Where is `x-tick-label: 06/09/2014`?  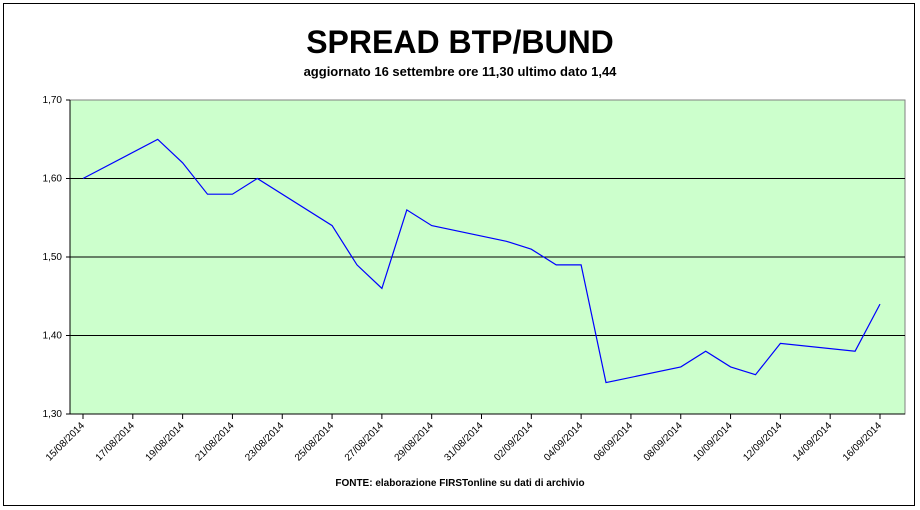
x-tick-label: 06/09/2014 is located at coordinates (613, 441).